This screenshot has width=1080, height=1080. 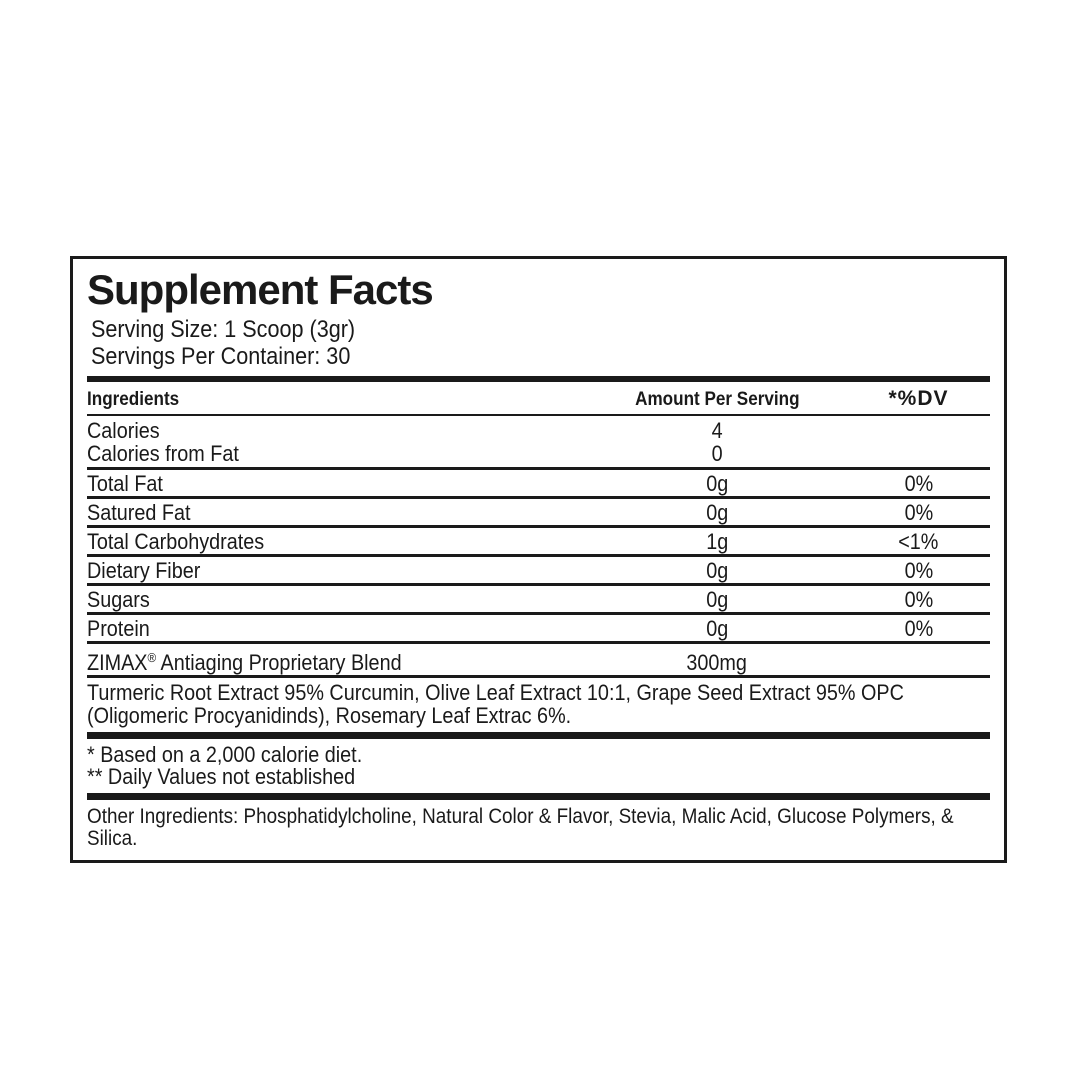 What do you see at coordinates (538, 571) in the screenshot?
I see `table-row: Dietary Fiber 0g 0%` at bounding box center [538, 571].